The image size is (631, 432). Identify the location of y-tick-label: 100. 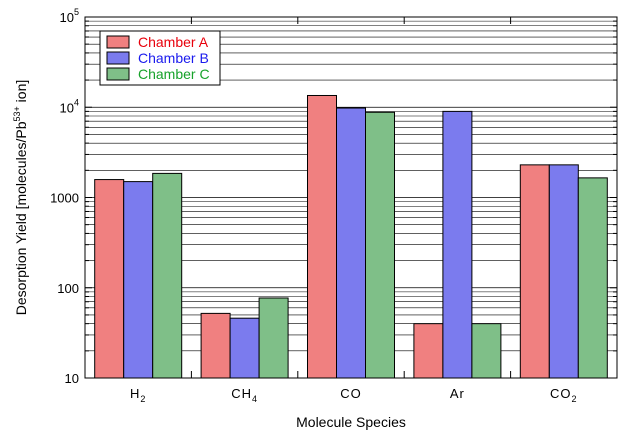
(68, 288).